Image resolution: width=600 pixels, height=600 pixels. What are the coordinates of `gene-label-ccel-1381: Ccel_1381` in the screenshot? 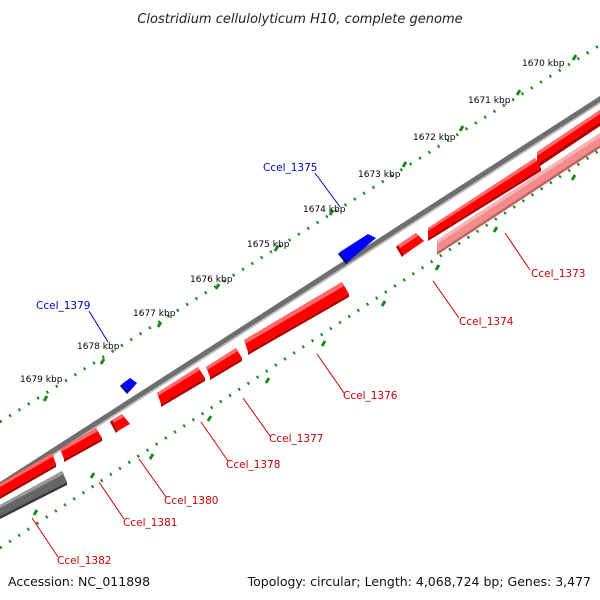 It's located at (150, 523).